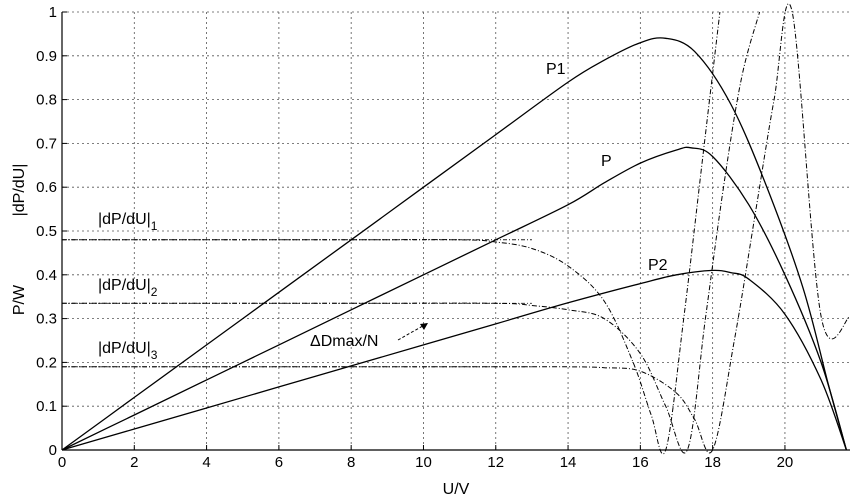  What do you see at coordinates (46, 275) in the screenshot?
I see `y-tick-label: 0.4` at bounding box center [46, 275].